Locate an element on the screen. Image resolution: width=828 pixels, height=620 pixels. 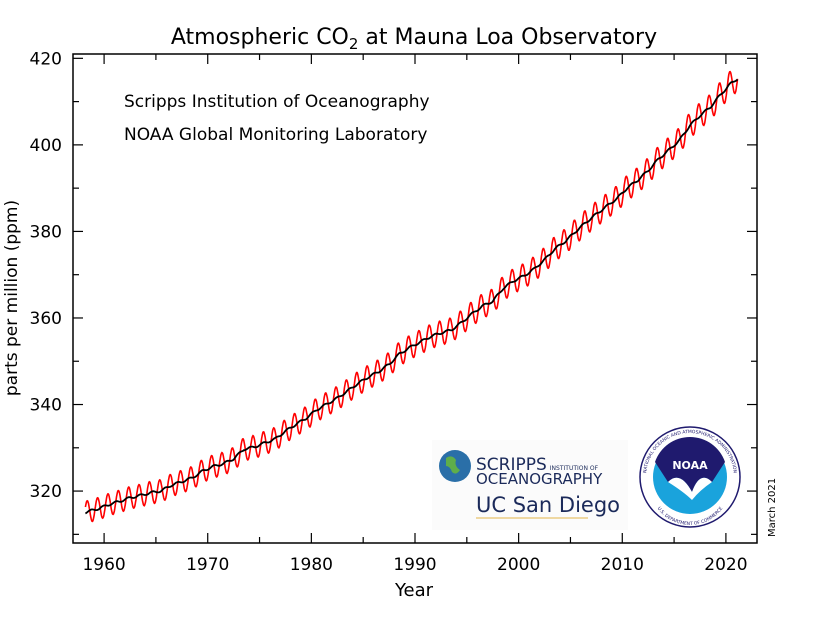
y-tick-label: 360 is located at coordinates (46, 319).